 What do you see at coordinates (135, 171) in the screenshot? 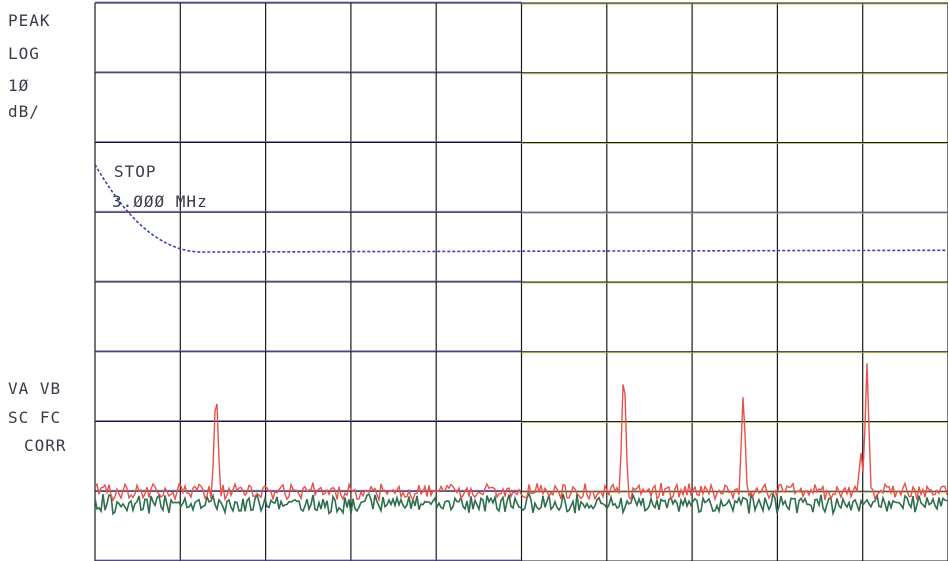
I see `stop-label: STOP` at bounding box center [135, 171].